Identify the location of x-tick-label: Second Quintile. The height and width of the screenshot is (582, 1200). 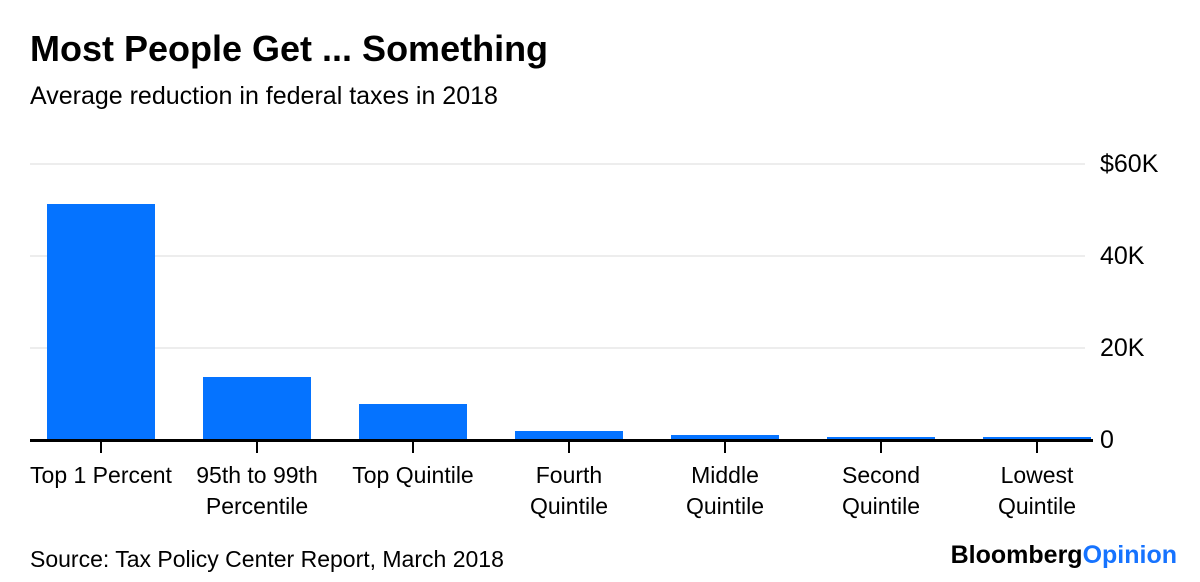
(880, 490).